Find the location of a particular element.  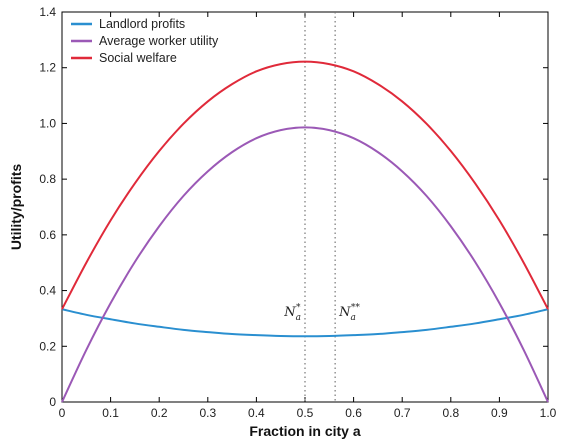

x-tick-label: 1.0 is located at coordinates (548, 413).